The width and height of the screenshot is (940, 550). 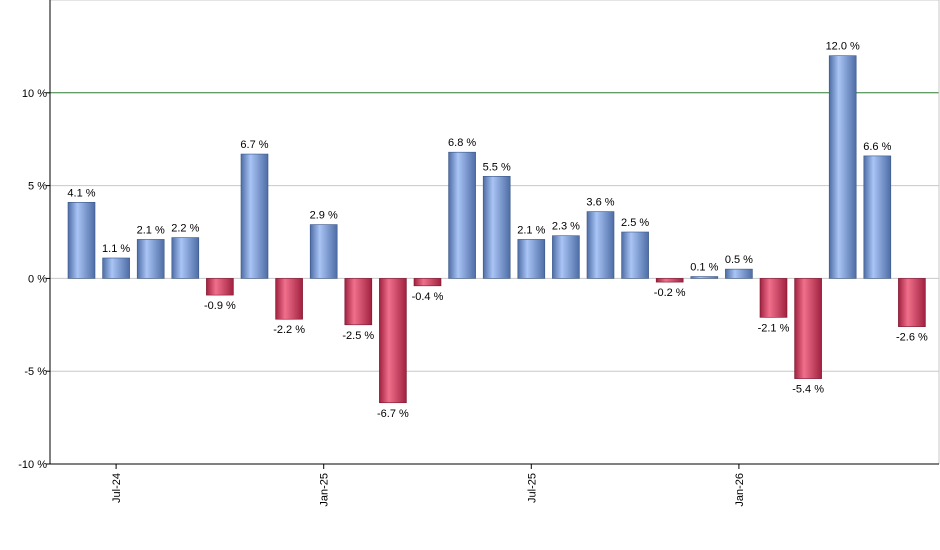 I want to click on y-tick-label: 0 %, so click(x=37, y=279).